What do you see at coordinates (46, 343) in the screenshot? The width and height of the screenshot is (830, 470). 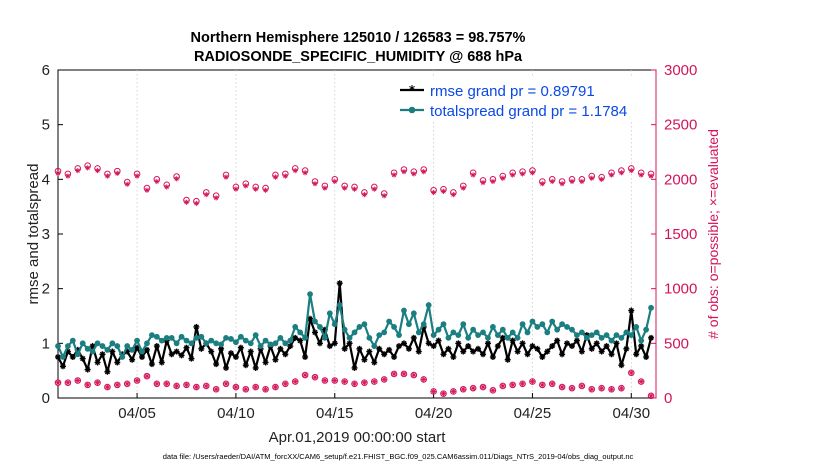 I see `left-tick-label: 1` at bounding box center [46, 343].